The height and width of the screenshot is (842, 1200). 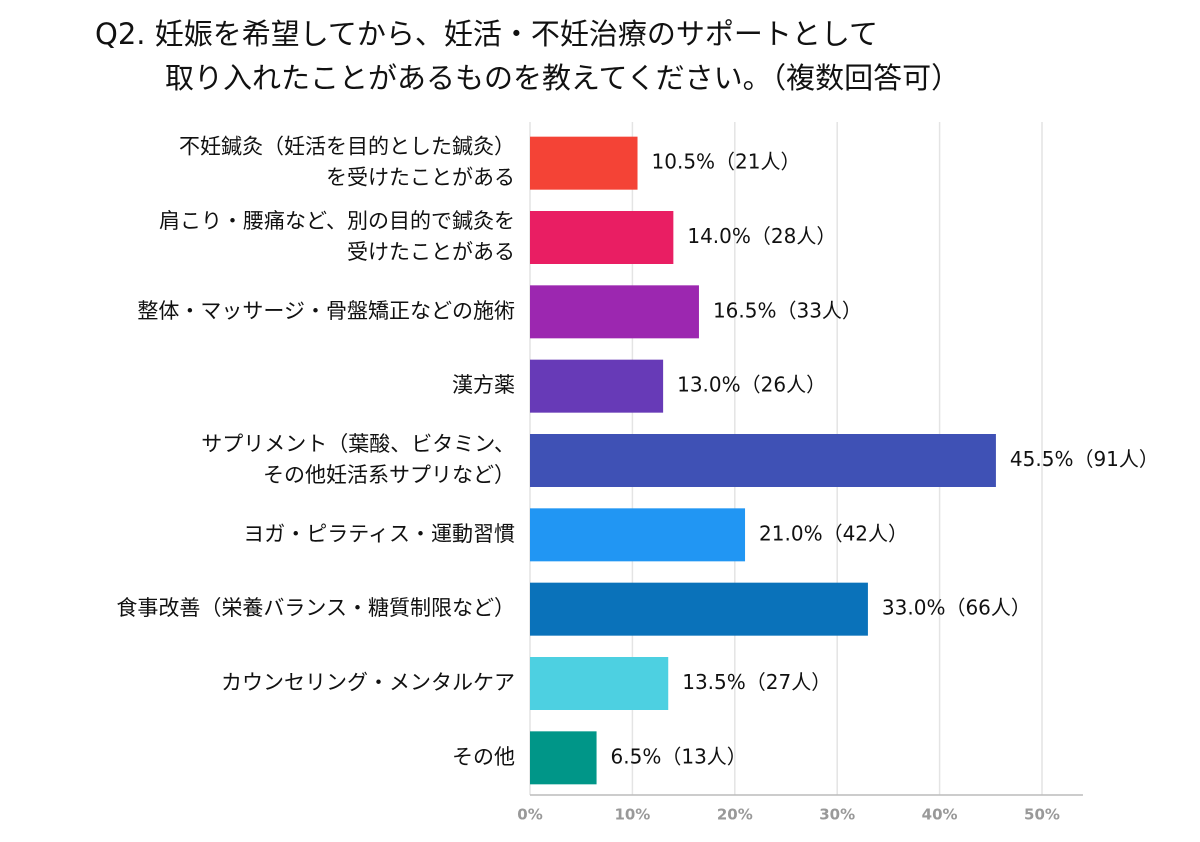 I want to click on y-tick-label: サプリメント（葉酸、ビタミン、, so click(x=358, y=444).